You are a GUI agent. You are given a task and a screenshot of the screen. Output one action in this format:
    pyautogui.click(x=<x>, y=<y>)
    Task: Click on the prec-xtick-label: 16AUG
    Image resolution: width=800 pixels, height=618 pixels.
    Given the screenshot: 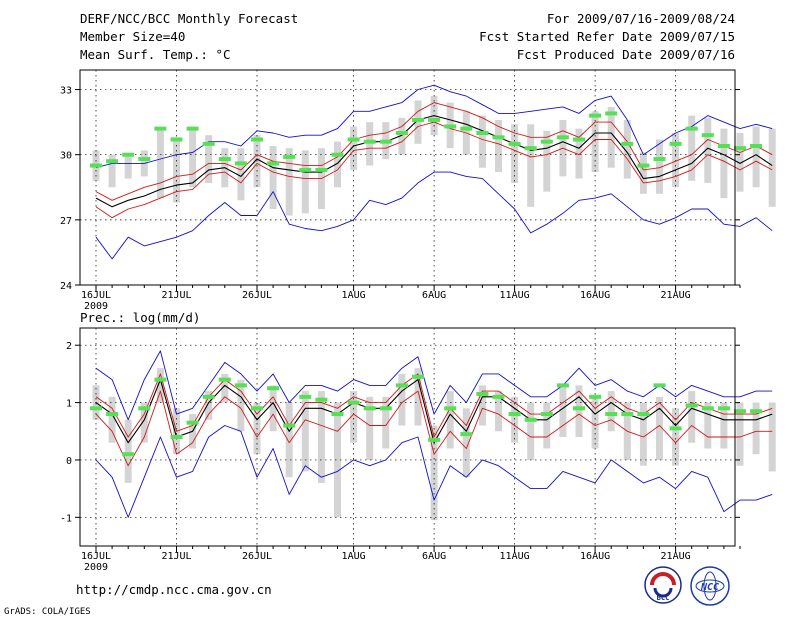 What is the action you would take?
    pyautogui.click(x=595, y=556)
    